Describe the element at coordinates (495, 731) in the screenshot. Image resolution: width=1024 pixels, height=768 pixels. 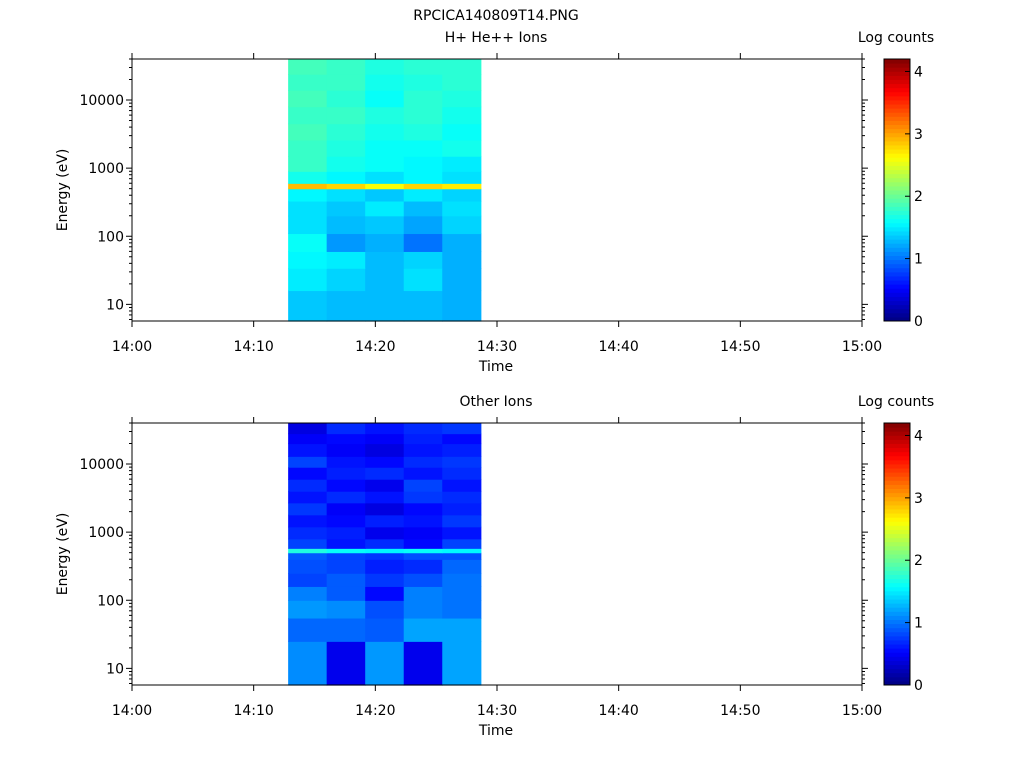
I see `x-axis-label: Time` at that location.